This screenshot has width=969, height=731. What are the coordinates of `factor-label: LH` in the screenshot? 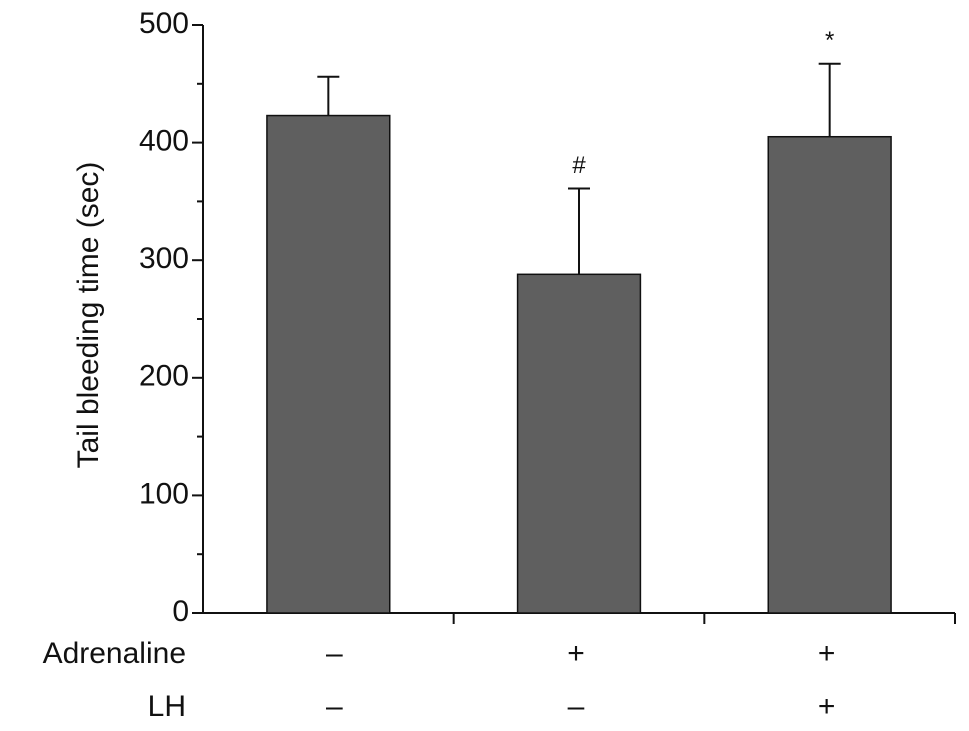 It's located at (167, 706).